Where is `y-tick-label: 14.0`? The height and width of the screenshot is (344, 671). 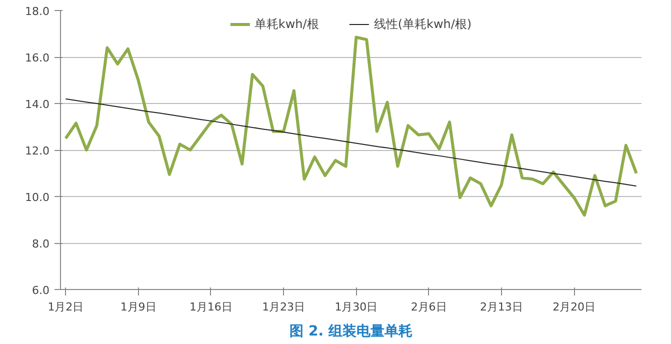 y-tick-label: 14.0 is located at coordinates (37, 104).